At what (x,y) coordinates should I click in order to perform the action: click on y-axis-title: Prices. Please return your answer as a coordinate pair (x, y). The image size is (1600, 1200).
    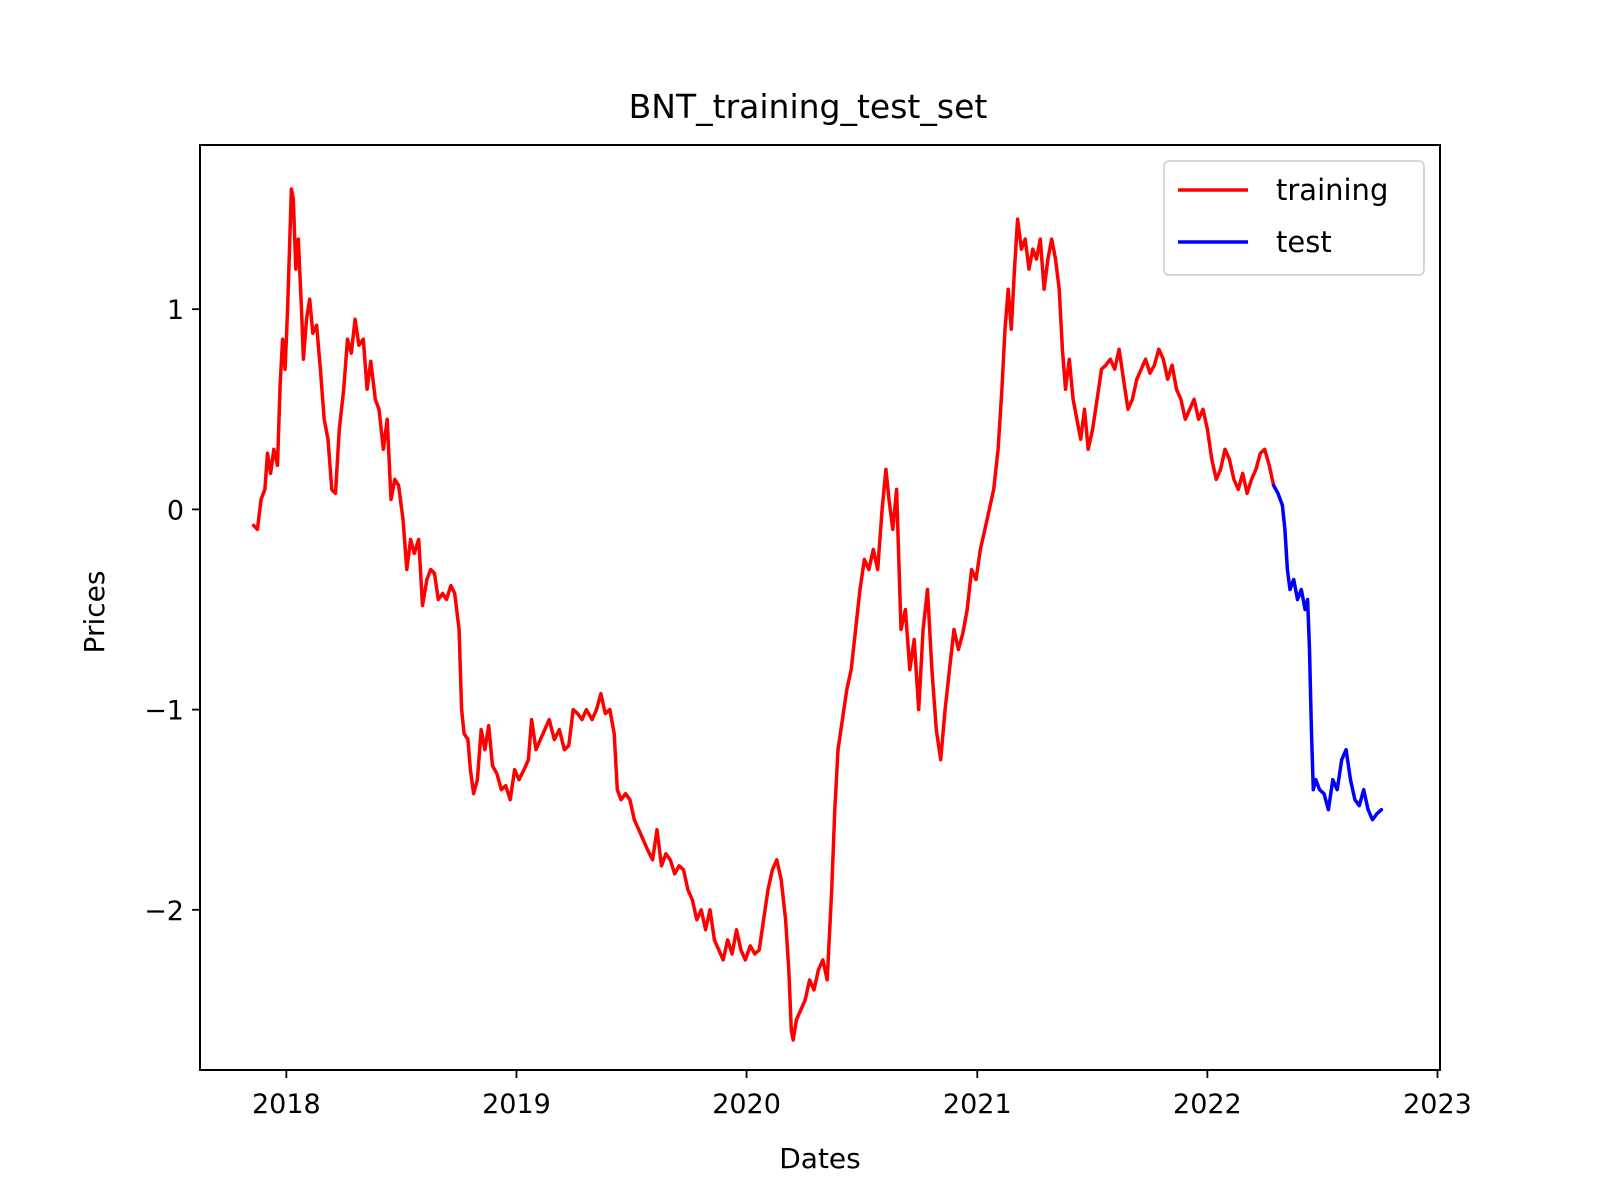
    Looking at the image, I should click on (94, 612).